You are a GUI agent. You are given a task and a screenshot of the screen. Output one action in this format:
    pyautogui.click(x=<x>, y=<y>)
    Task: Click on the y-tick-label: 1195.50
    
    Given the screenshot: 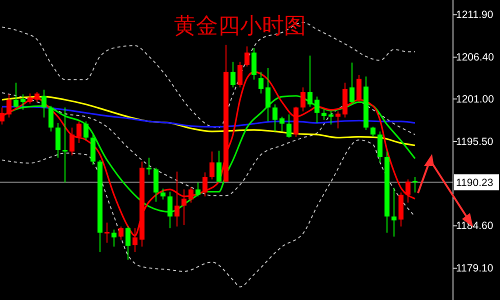 What is the action you would take?
    pyautogui.click(x=475, y=142)
    